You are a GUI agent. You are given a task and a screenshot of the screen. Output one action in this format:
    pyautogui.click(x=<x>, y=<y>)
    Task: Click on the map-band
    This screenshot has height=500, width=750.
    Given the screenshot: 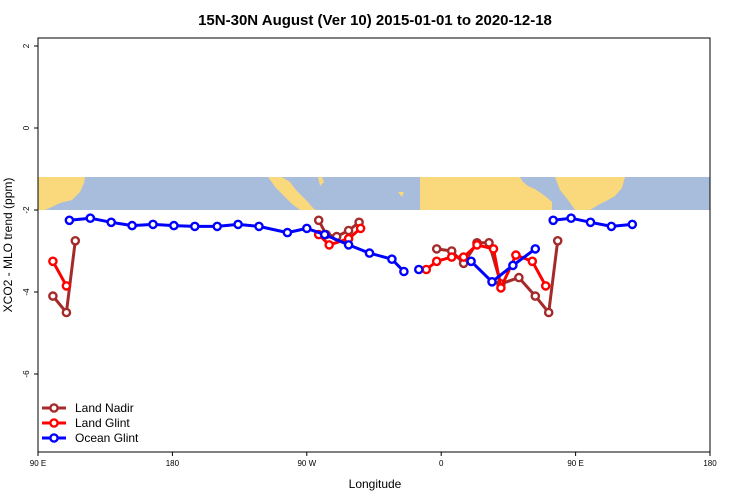 What is the action you would take?
    pyautogui.click(x=374, y=193)
    